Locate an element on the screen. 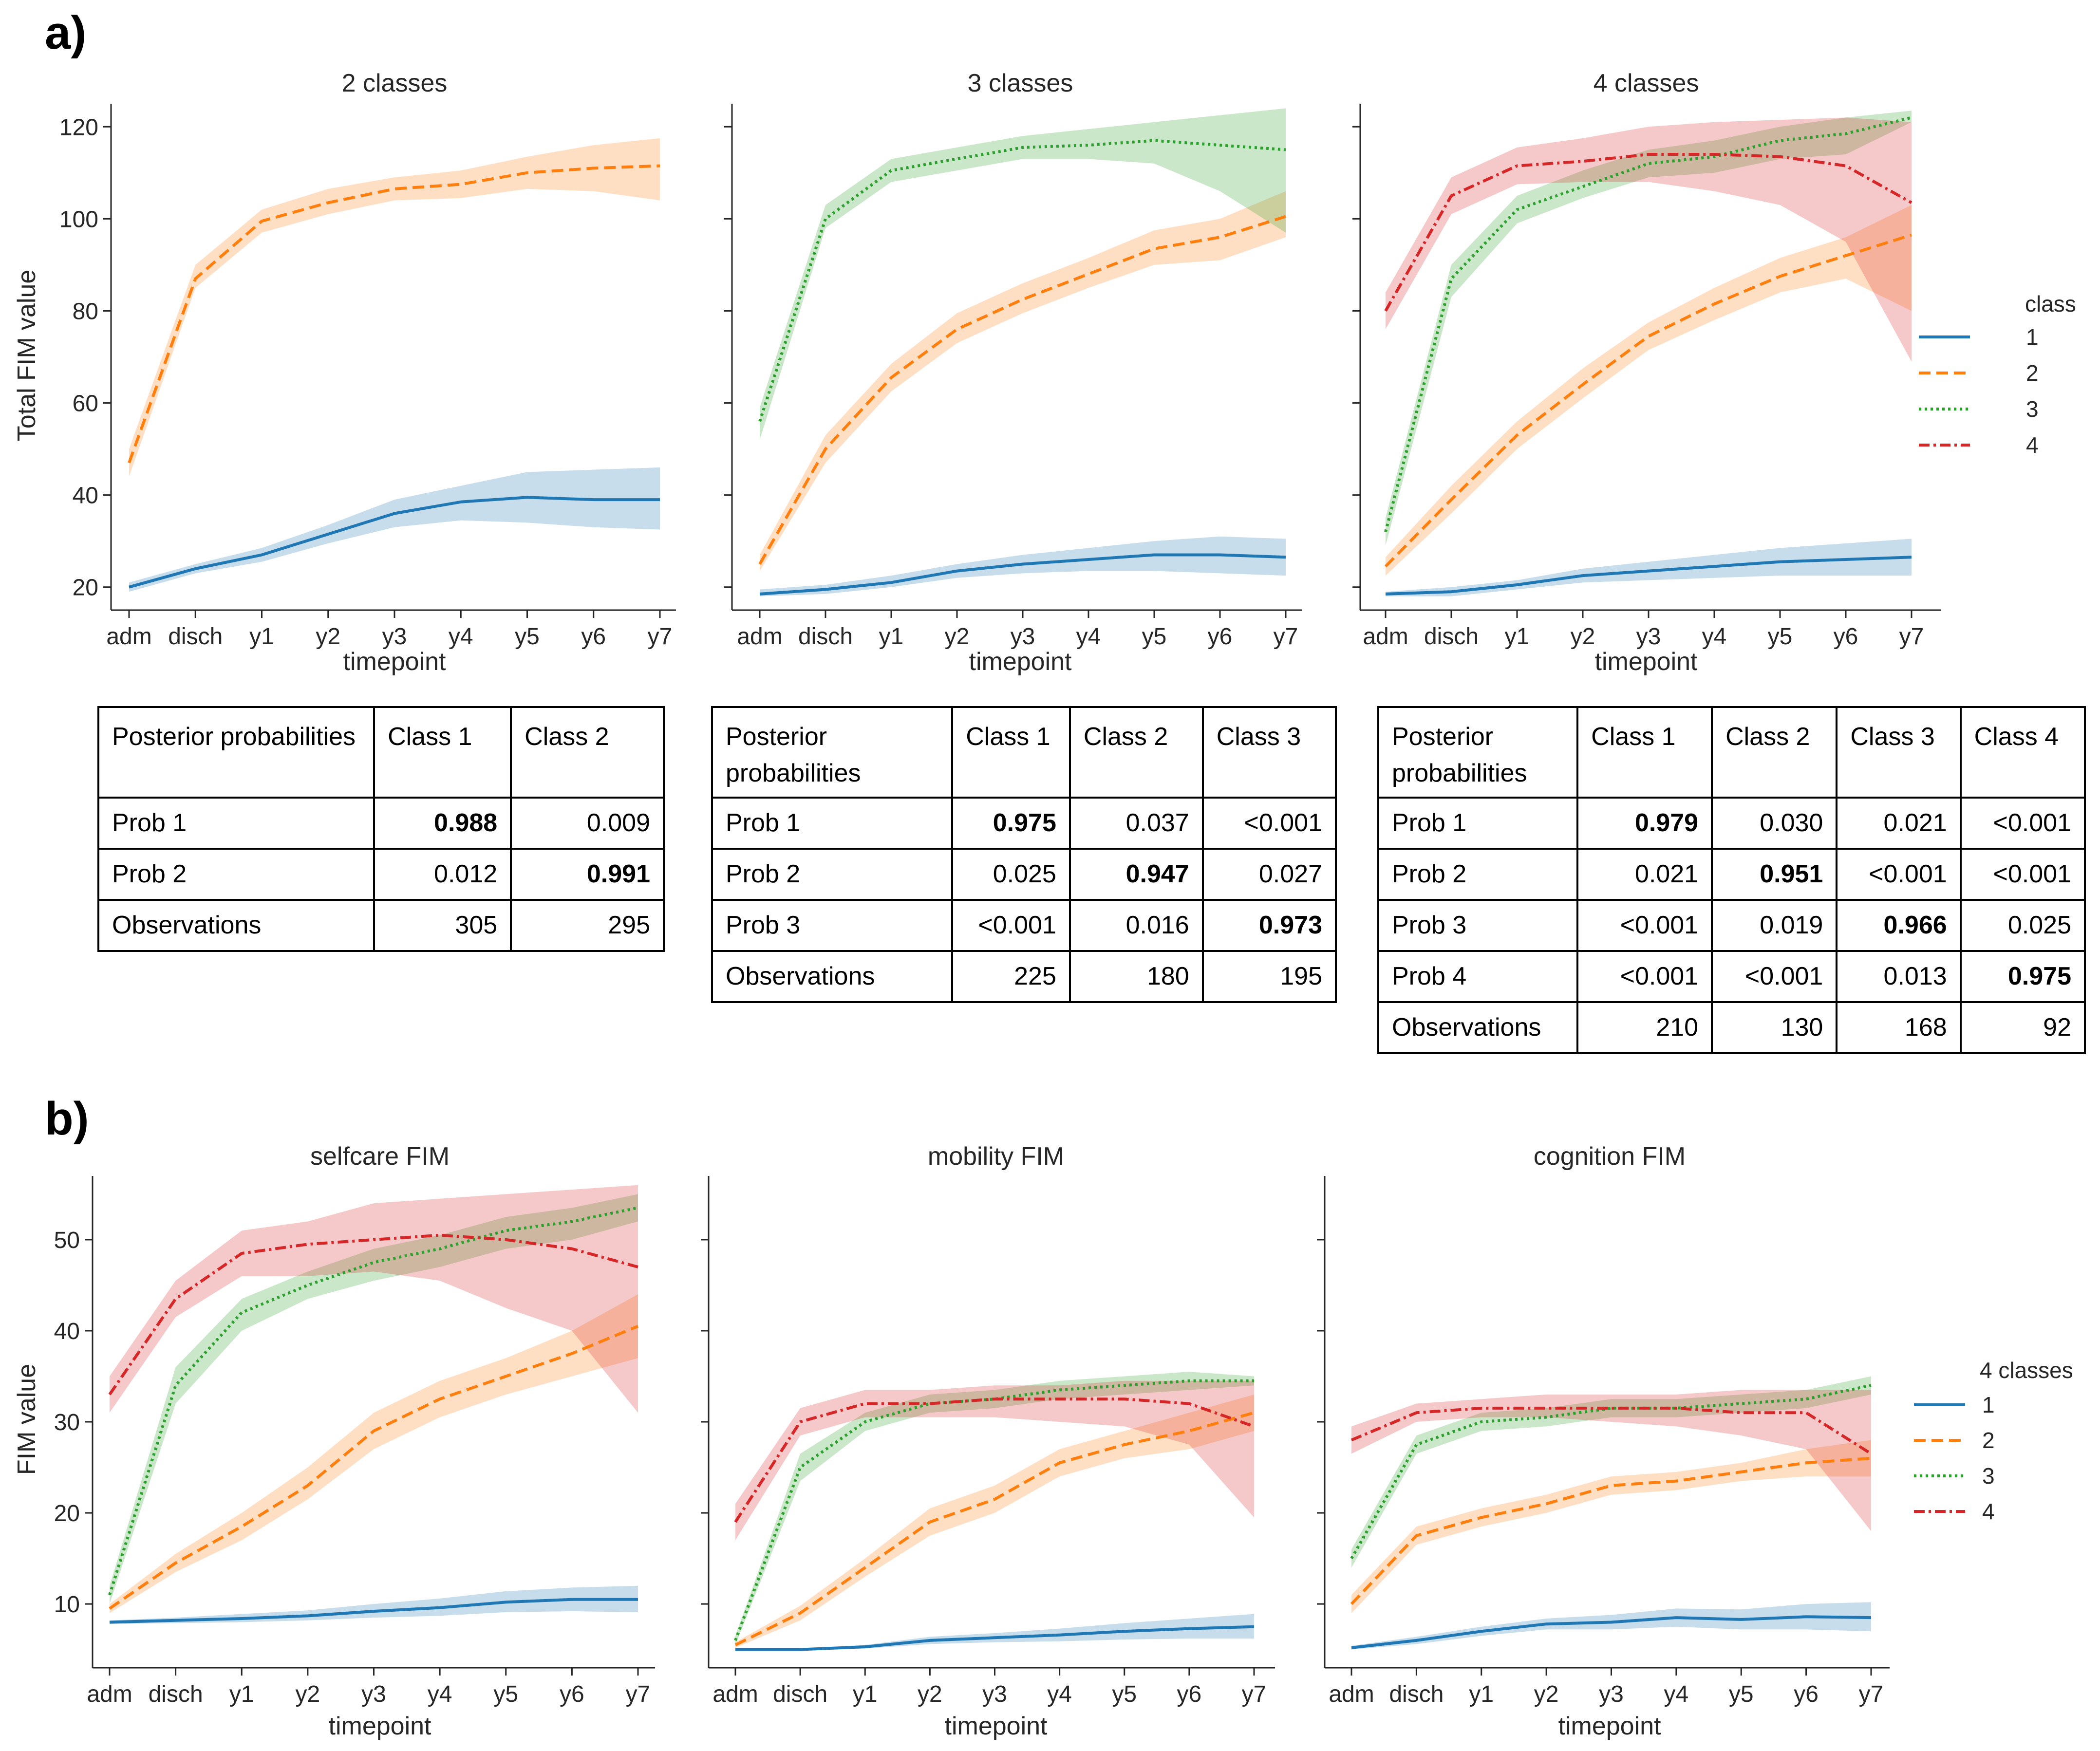 The width and height of the screenshot is (2100, 1751). legend-b-item-2: 2 is located at coordinates (1988, 1440).